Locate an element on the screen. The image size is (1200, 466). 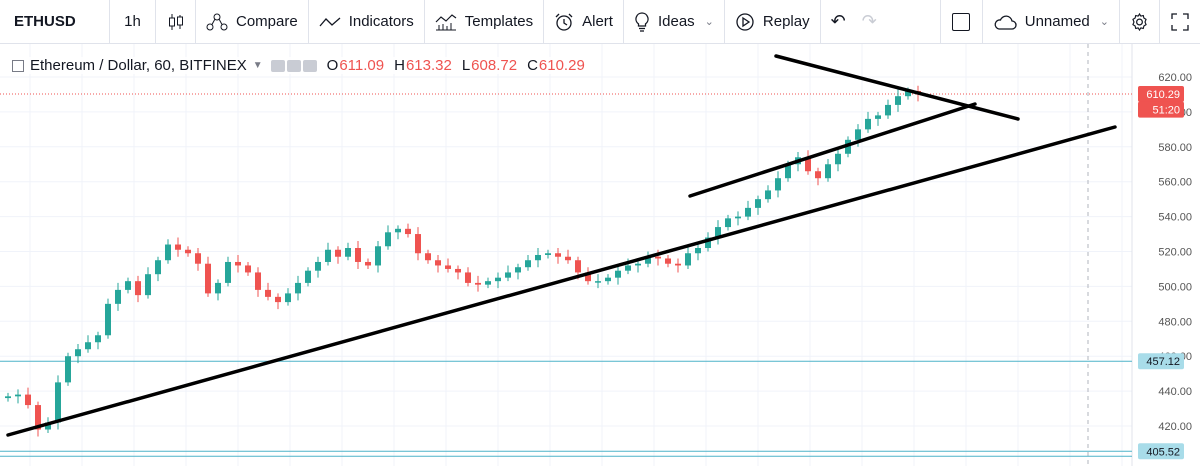
save-layout-button: Unnamed ⌄ is located at coordinates (1051, 22).